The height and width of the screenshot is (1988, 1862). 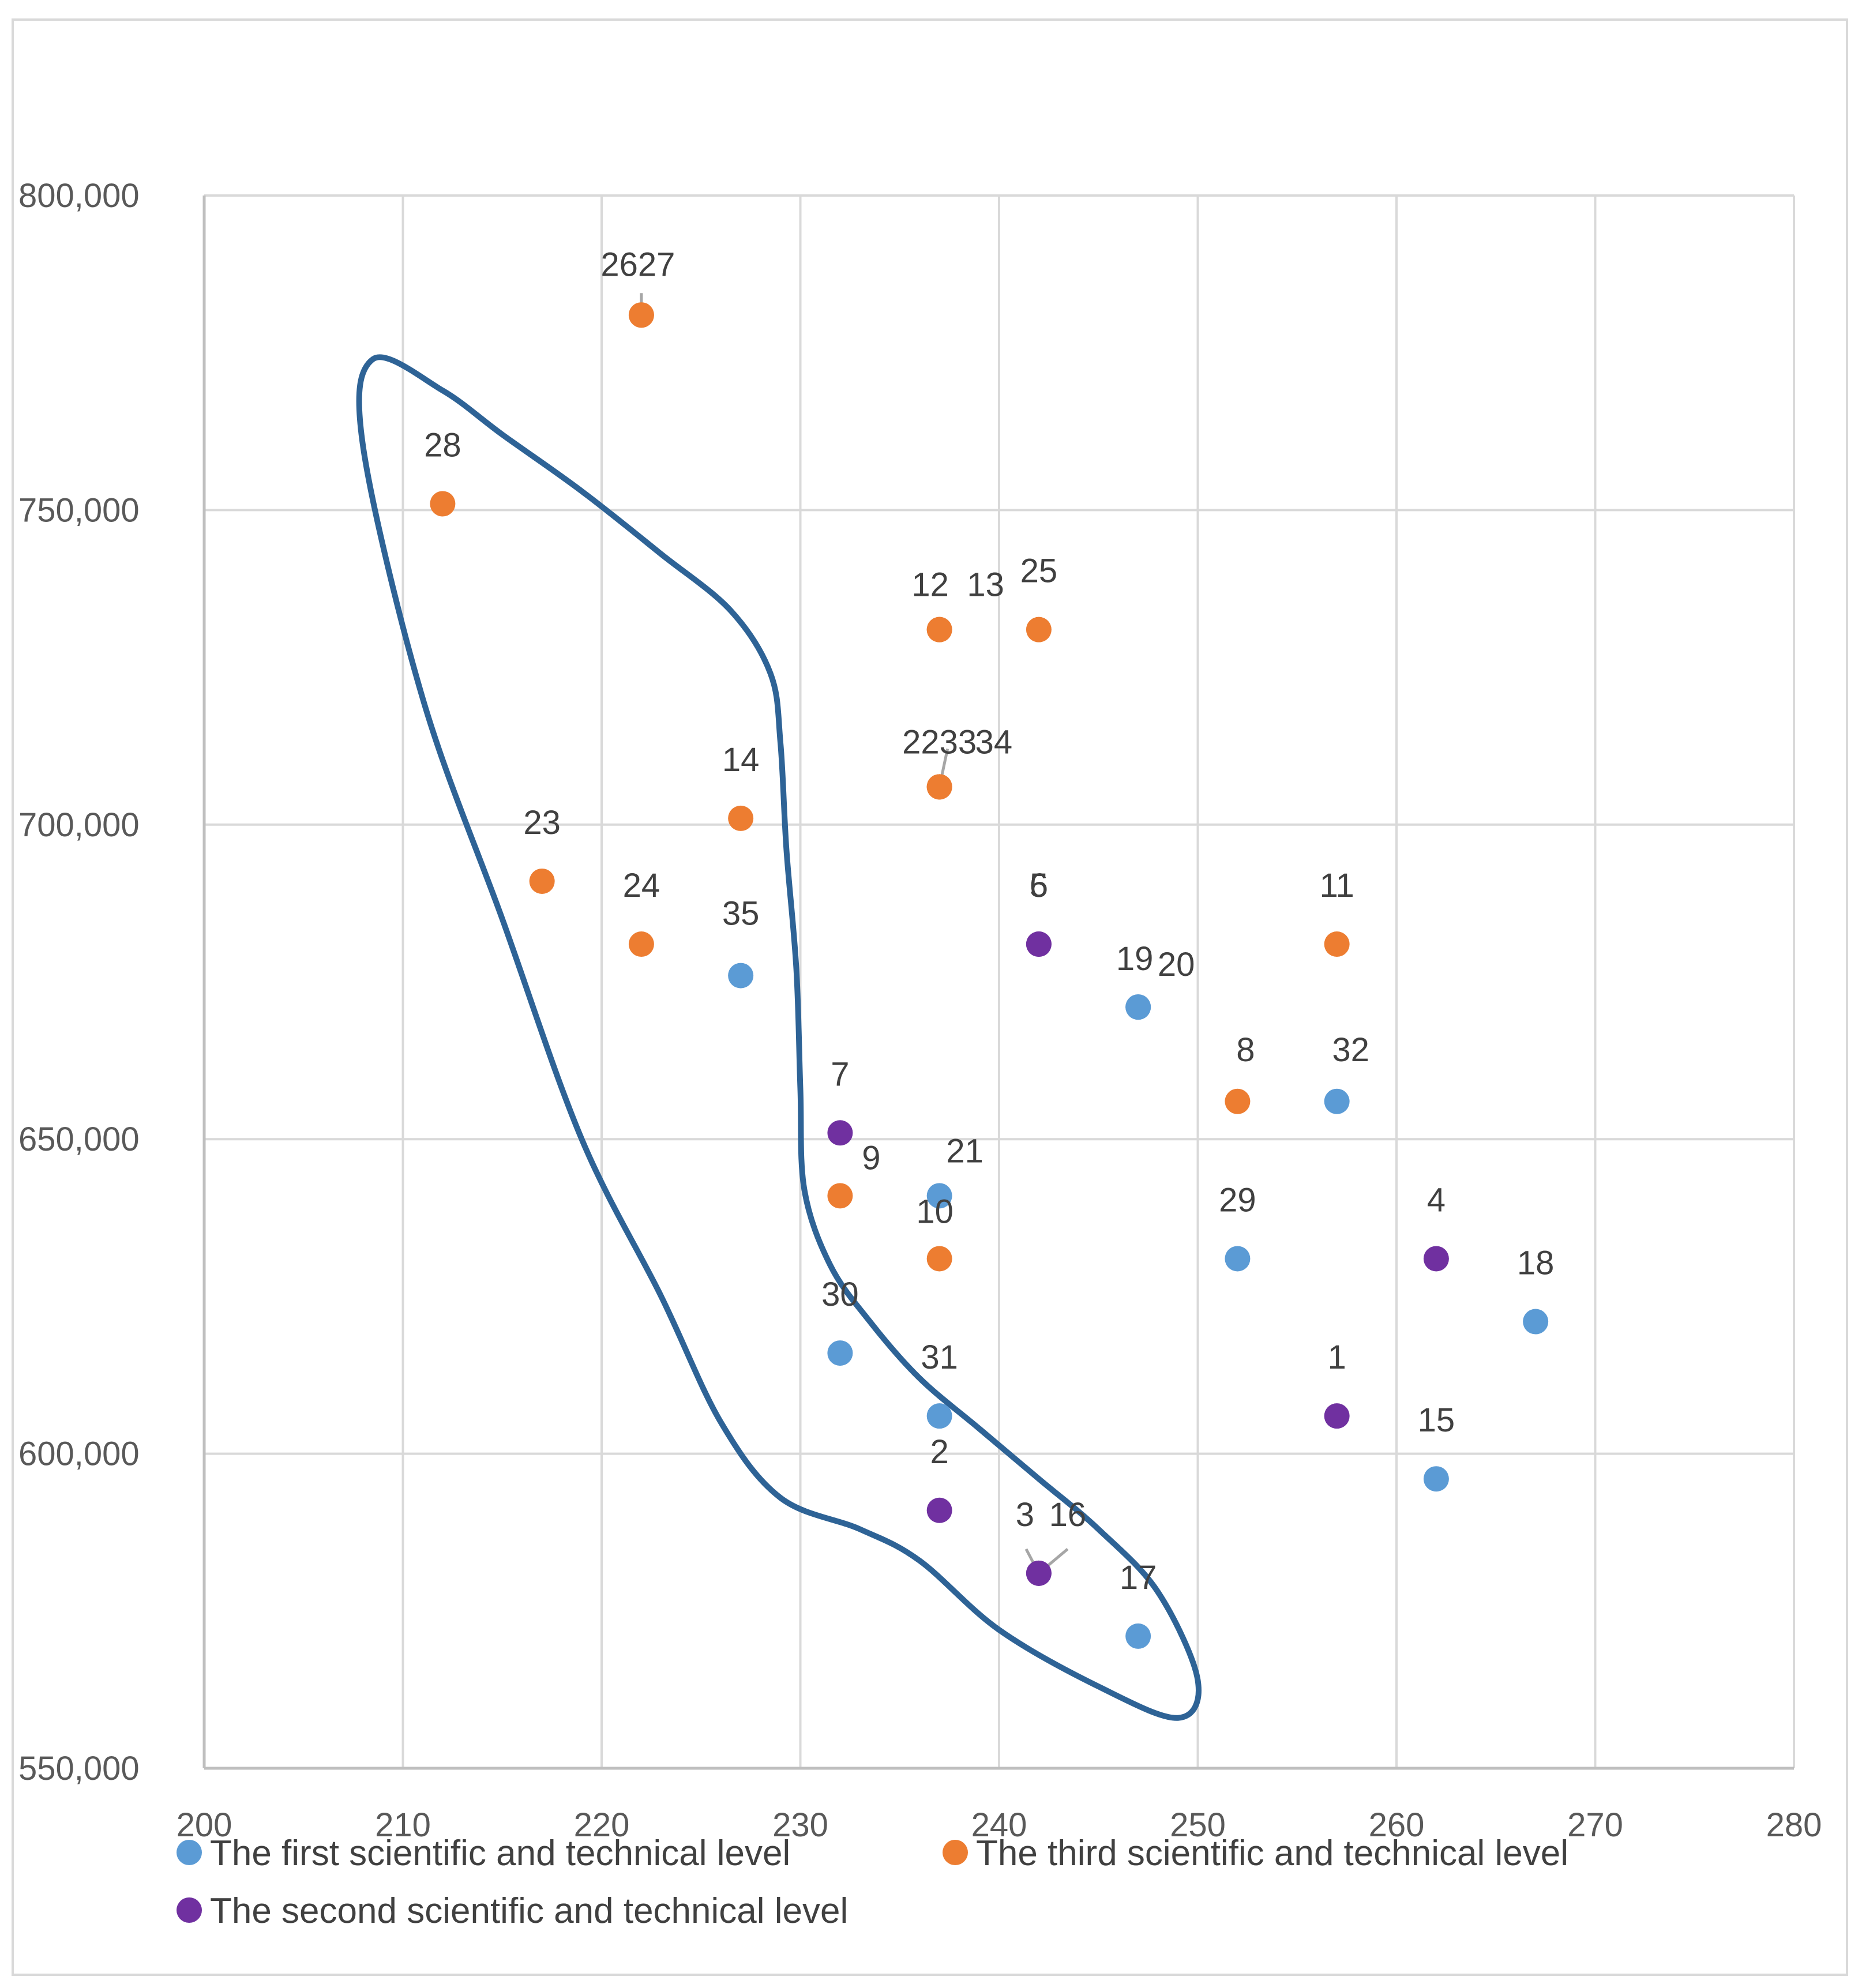 I want to click on point-label-5: 5, so click(x=1039, y=885).